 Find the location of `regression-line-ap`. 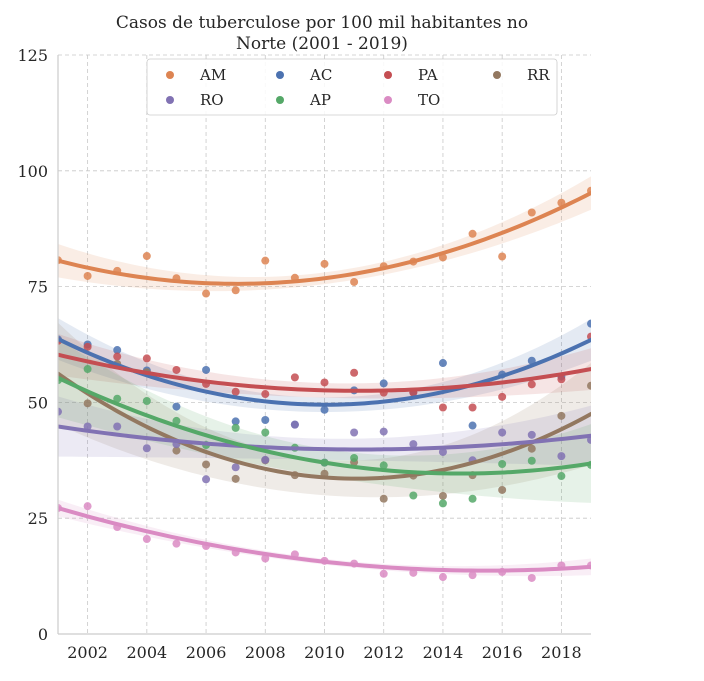

regression-line-ap is located at coordinates (324, 425).